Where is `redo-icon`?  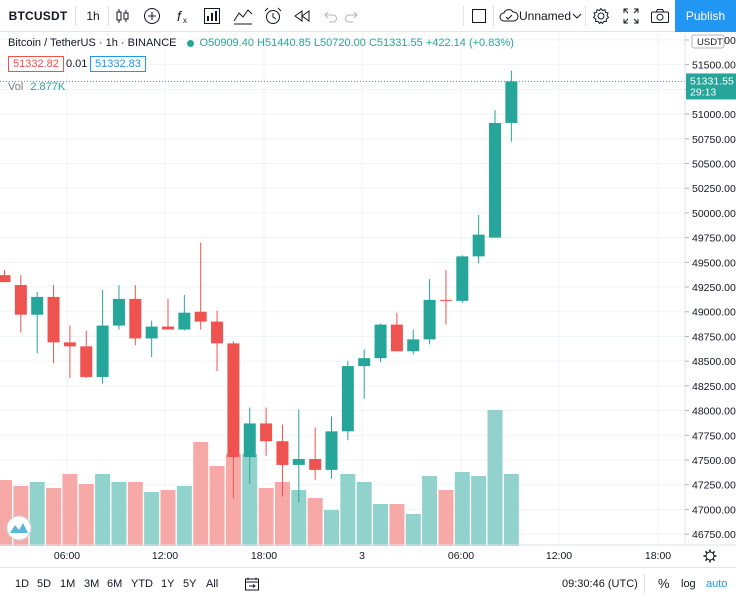 redo-icon is located at coordinates (352, 16).